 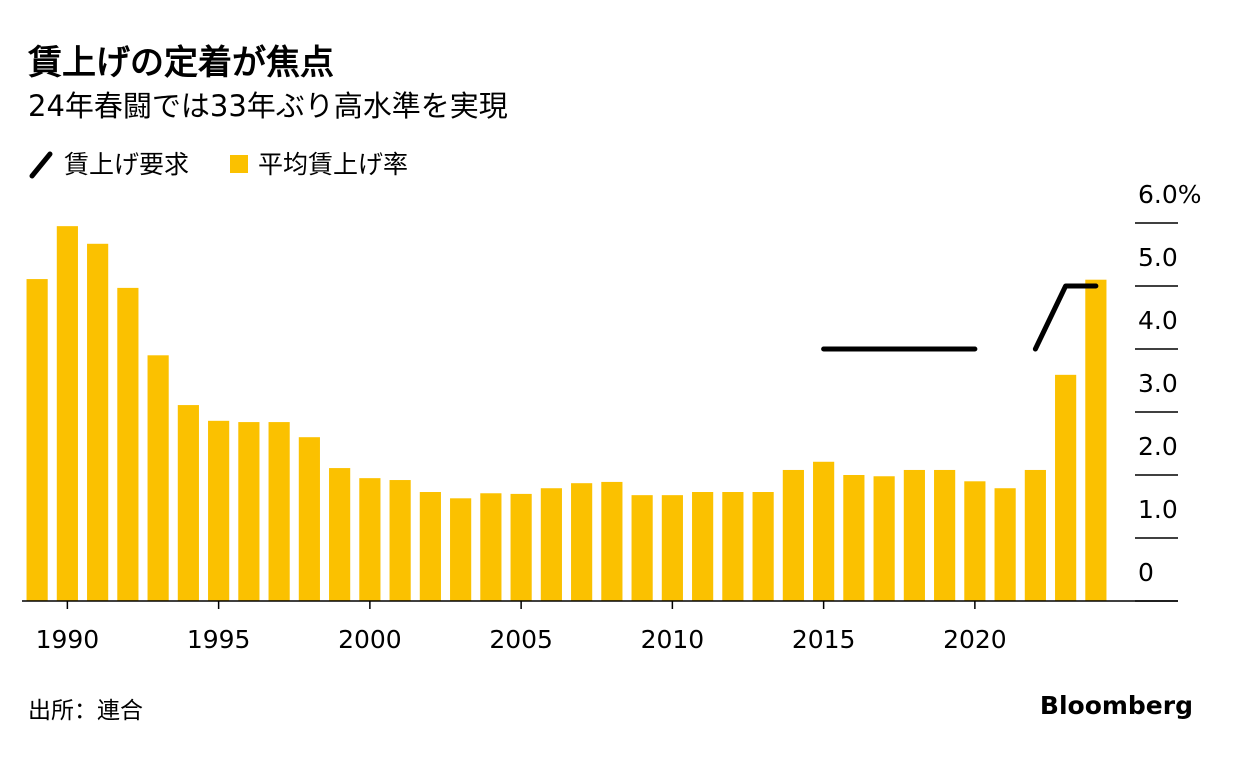 What do you see at coordinates (370, 639) in the screenshot?
I see `x-tick-label: 2000` at bounding box center [370, 639].